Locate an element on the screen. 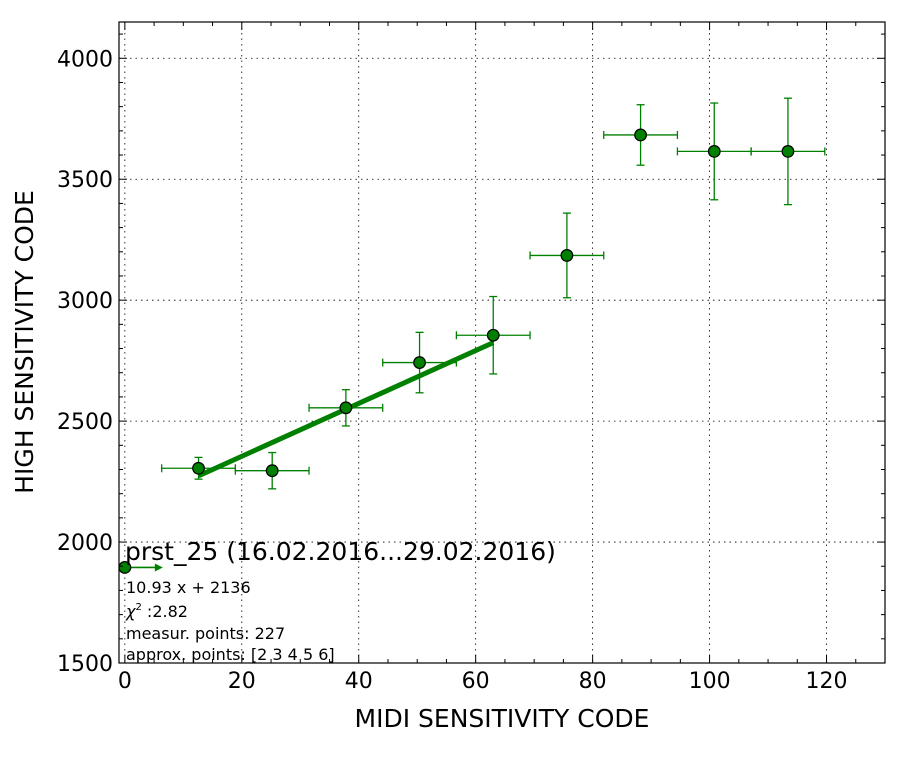  x-axis-label: MIDI SENSITIVITY CODE is located at coordinates (502, 718).